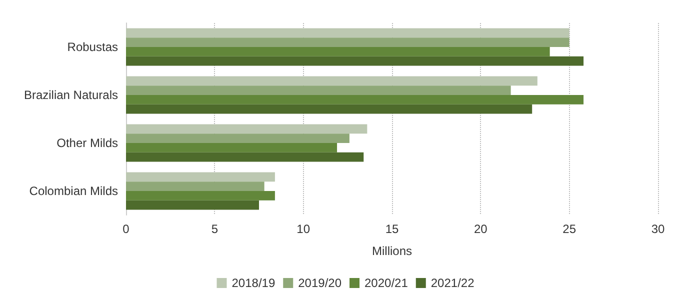 The width and height of the screenshot is (691, 308). I want to click on legend-label: 2018/19, so click(254, 283).